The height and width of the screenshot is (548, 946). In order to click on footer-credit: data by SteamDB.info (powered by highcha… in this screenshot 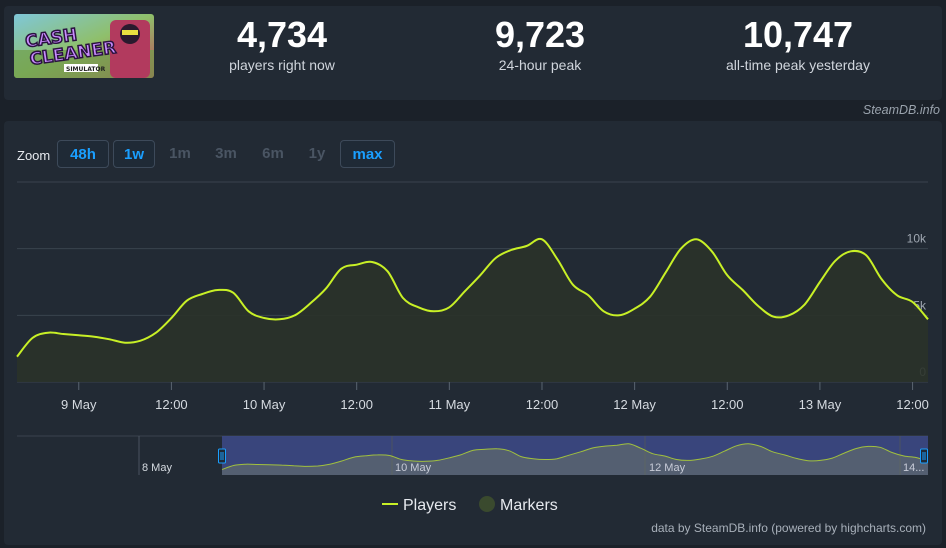, I will do `click(788, 528)`.